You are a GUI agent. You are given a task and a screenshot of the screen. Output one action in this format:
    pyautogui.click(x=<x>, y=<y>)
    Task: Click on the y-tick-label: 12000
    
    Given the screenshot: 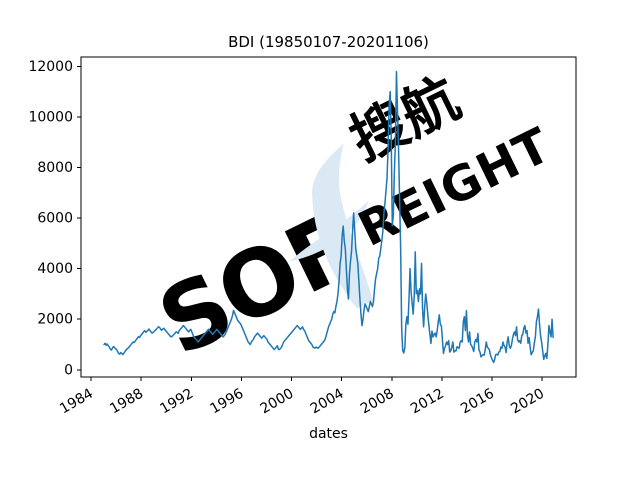 What is the action you would take?
    pyautogui.click(x=50, y=67)
    